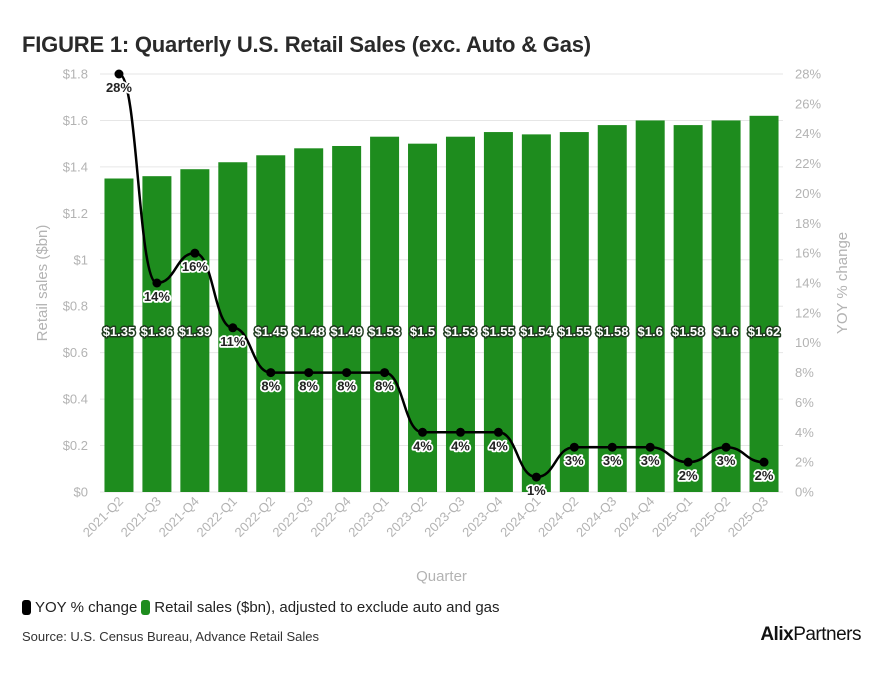  I want to click on y2-tick-label: 4%, so click(804, 432).